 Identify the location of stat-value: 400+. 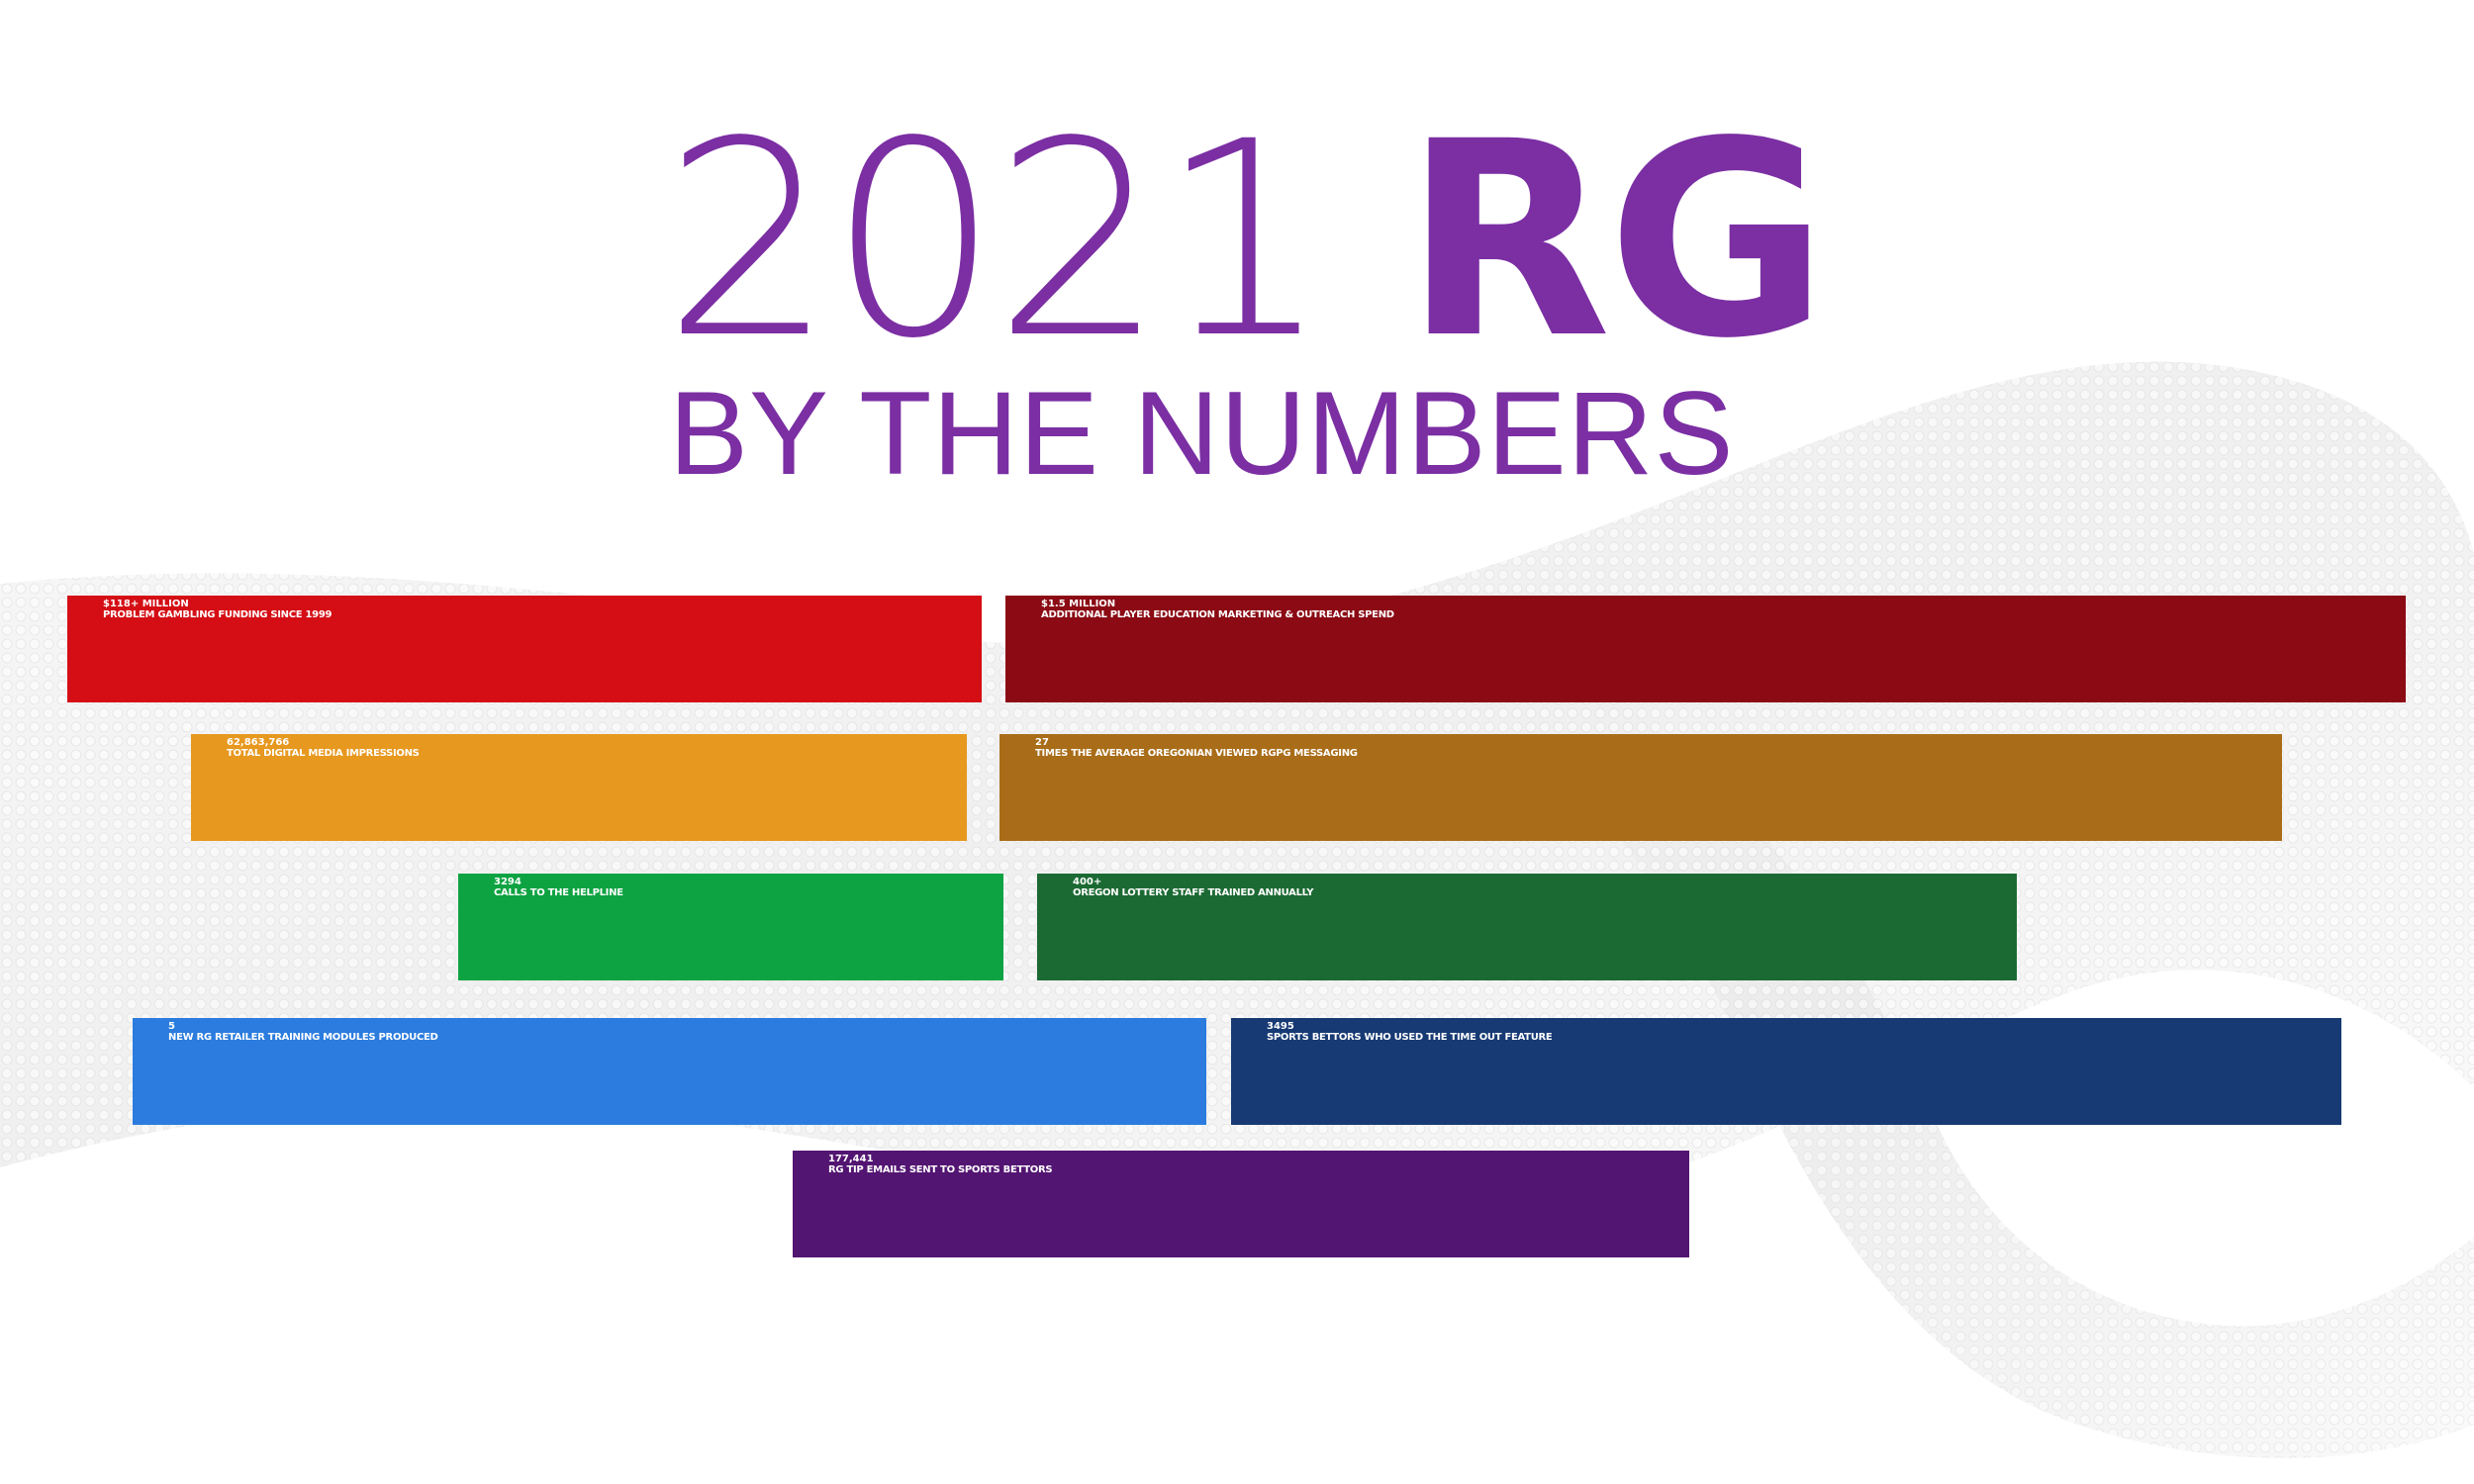
(1088, 882).